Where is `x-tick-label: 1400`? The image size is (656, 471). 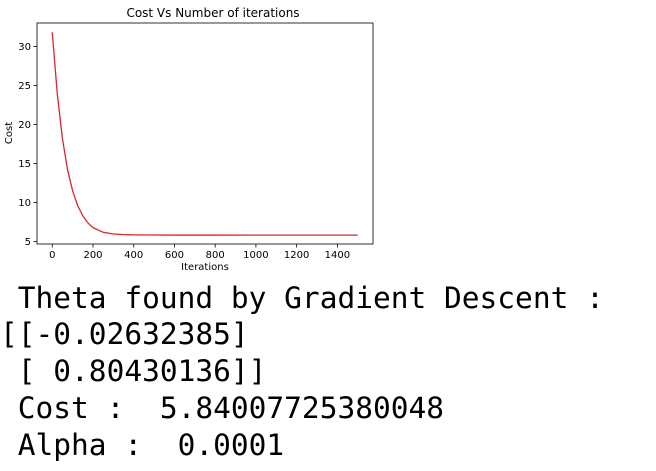 x-tick-label: 1400 is located at coordinates (337, 255).